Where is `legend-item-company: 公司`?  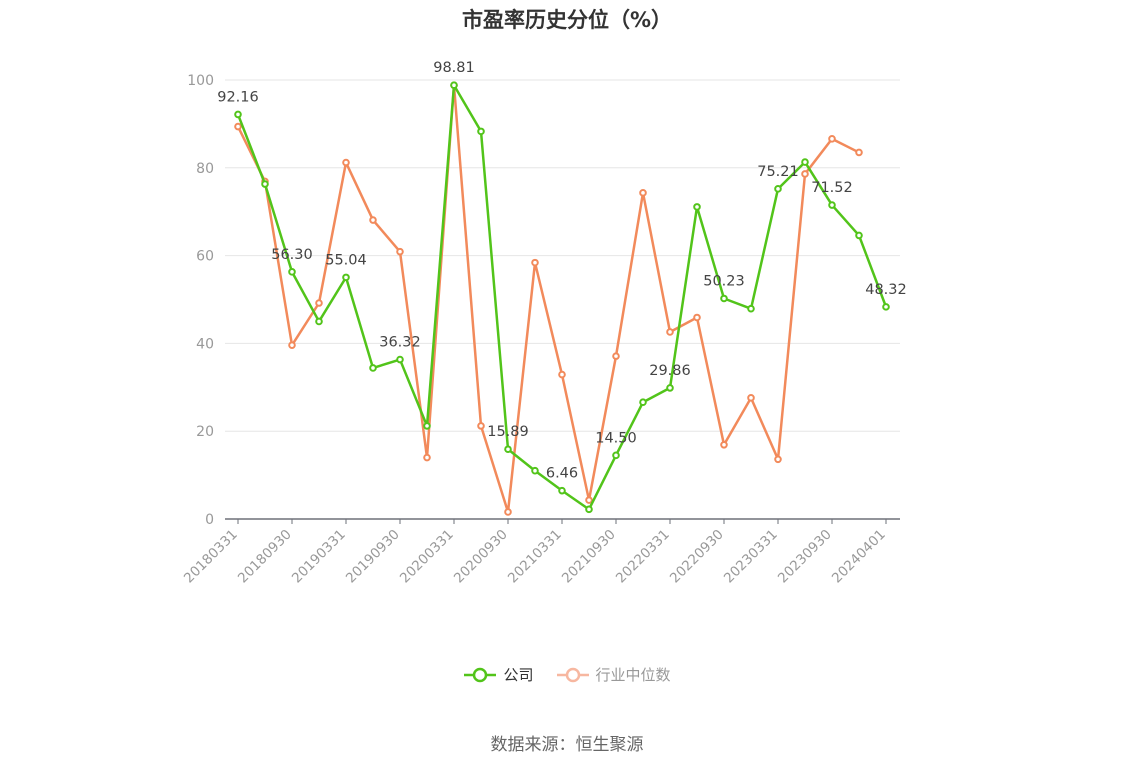 legend-item-company: 公司 is located at coordinates (498, 674).